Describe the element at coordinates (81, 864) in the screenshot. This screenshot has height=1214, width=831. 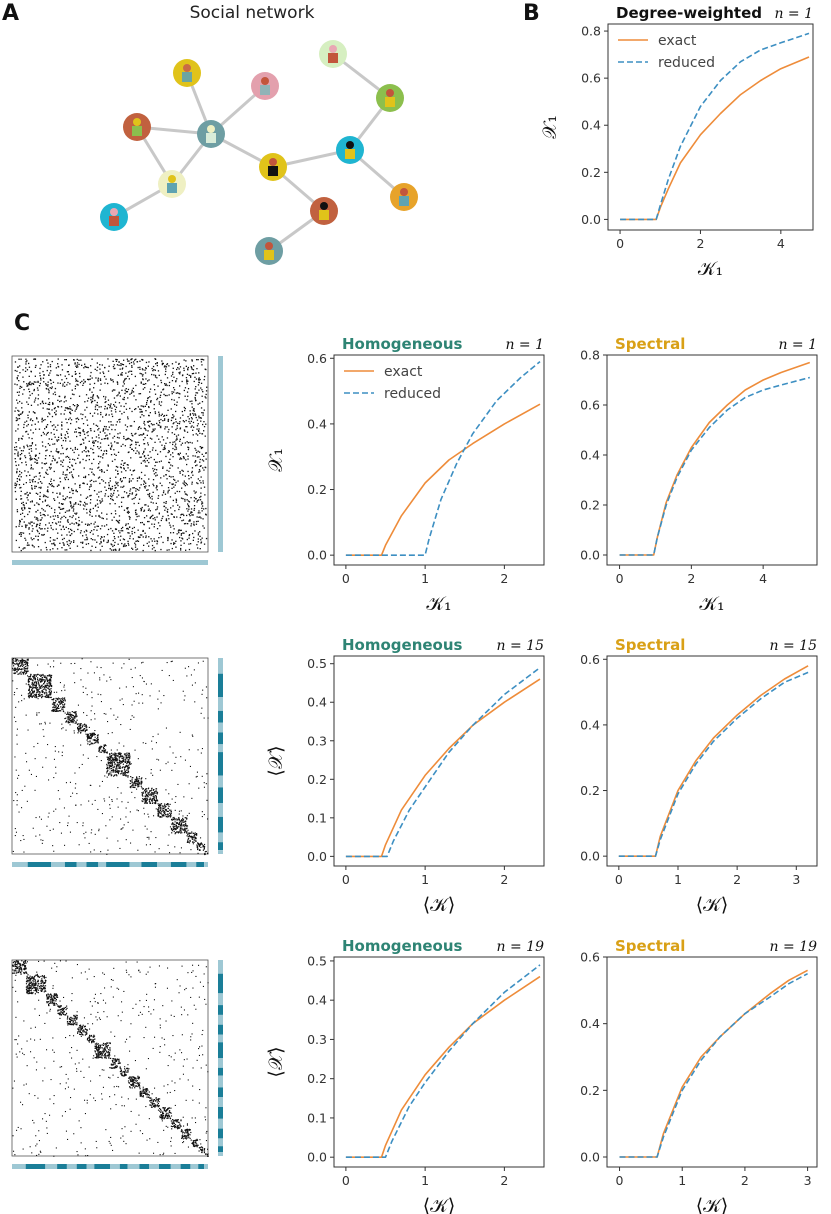
I see `community-band-bottom` at that location.